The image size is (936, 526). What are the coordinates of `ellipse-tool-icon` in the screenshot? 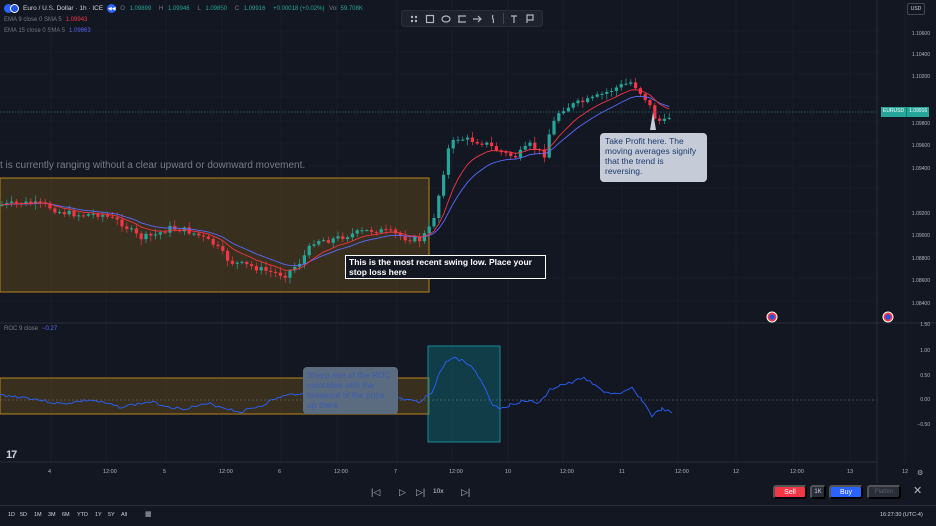 It's located at (446, 19).